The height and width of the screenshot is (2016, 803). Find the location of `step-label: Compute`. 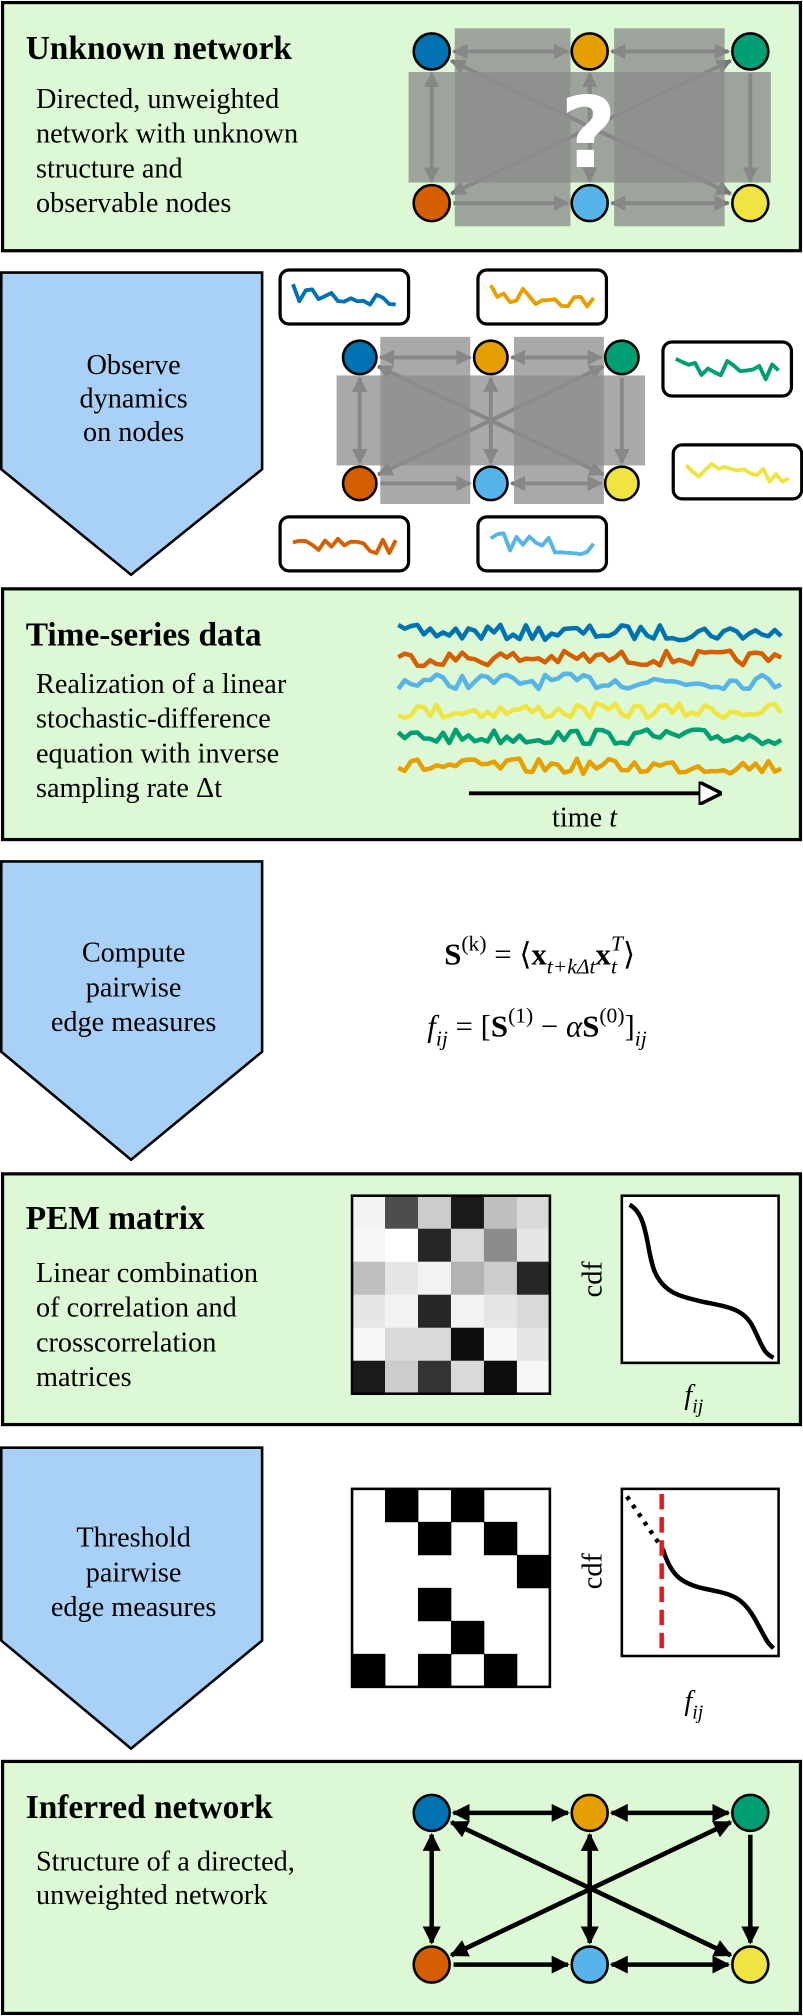

step-label: Compute is located at coordinates (134, 953).